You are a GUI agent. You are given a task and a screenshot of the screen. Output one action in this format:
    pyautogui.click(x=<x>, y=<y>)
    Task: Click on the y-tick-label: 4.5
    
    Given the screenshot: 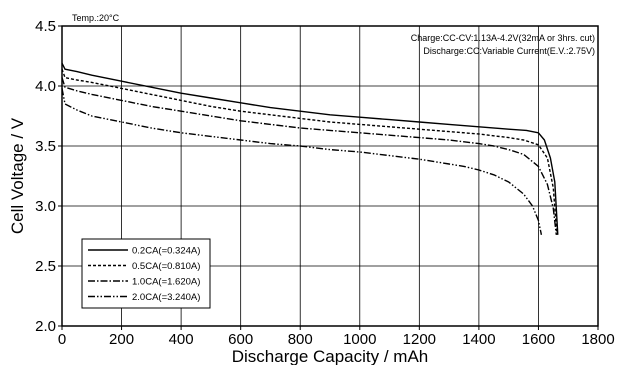 What is the action you would take?
    pyautogui.click(x=45, y=26)
    